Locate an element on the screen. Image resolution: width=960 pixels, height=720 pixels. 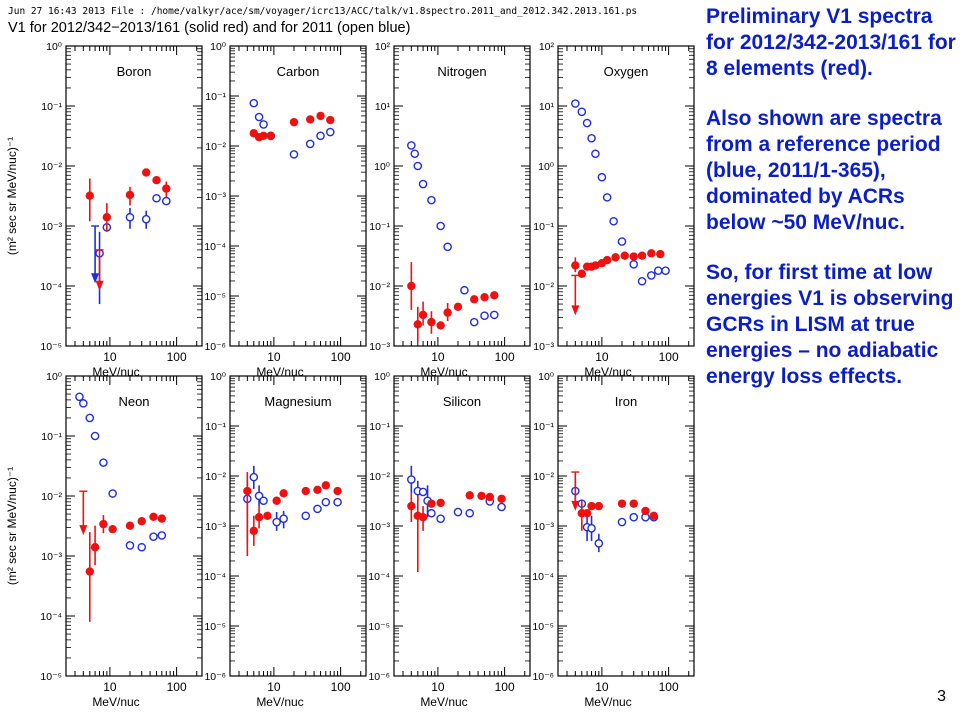
element-label: Carbon is located at coordinates (298, 71).